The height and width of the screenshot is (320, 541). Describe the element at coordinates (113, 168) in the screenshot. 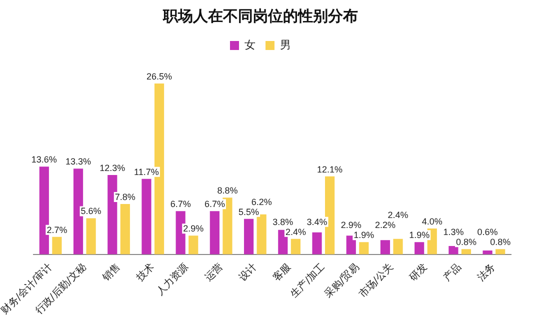

I see `data-label: 12.3%` at that location.